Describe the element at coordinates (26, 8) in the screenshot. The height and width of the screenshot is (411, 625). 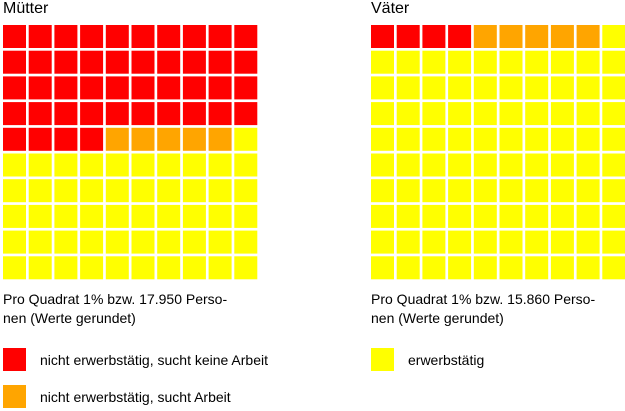
I see `mothers-title: Mütter` at that location.